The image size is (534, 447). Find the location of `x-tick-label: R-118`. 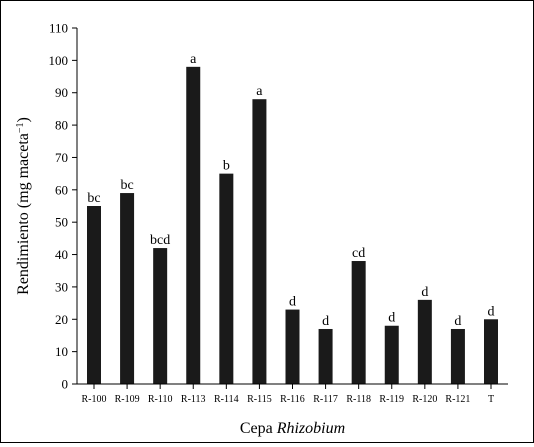

x-tick-label: R-118 is located at coordinates (358, 399).